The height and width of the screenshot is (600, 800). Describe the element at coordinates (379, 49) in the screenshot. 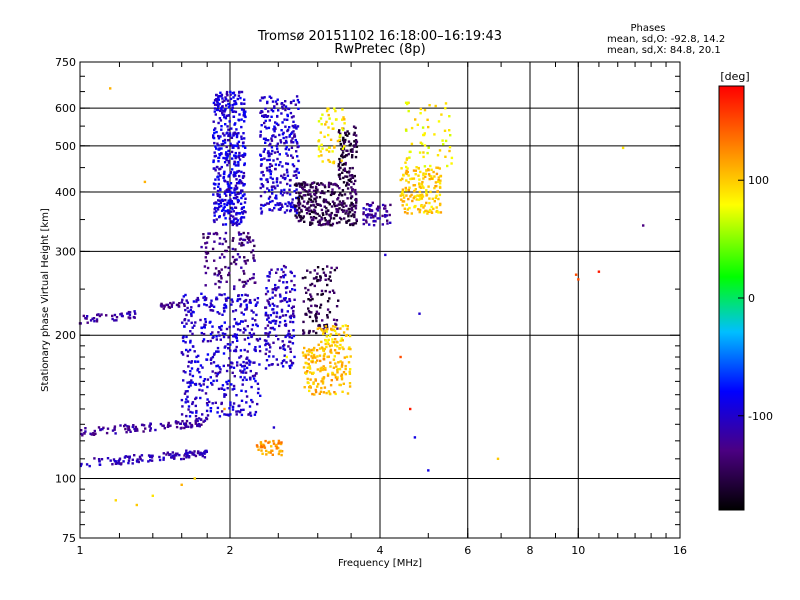

I see `chart-subtitle: RwPretec (8p)` at that location.